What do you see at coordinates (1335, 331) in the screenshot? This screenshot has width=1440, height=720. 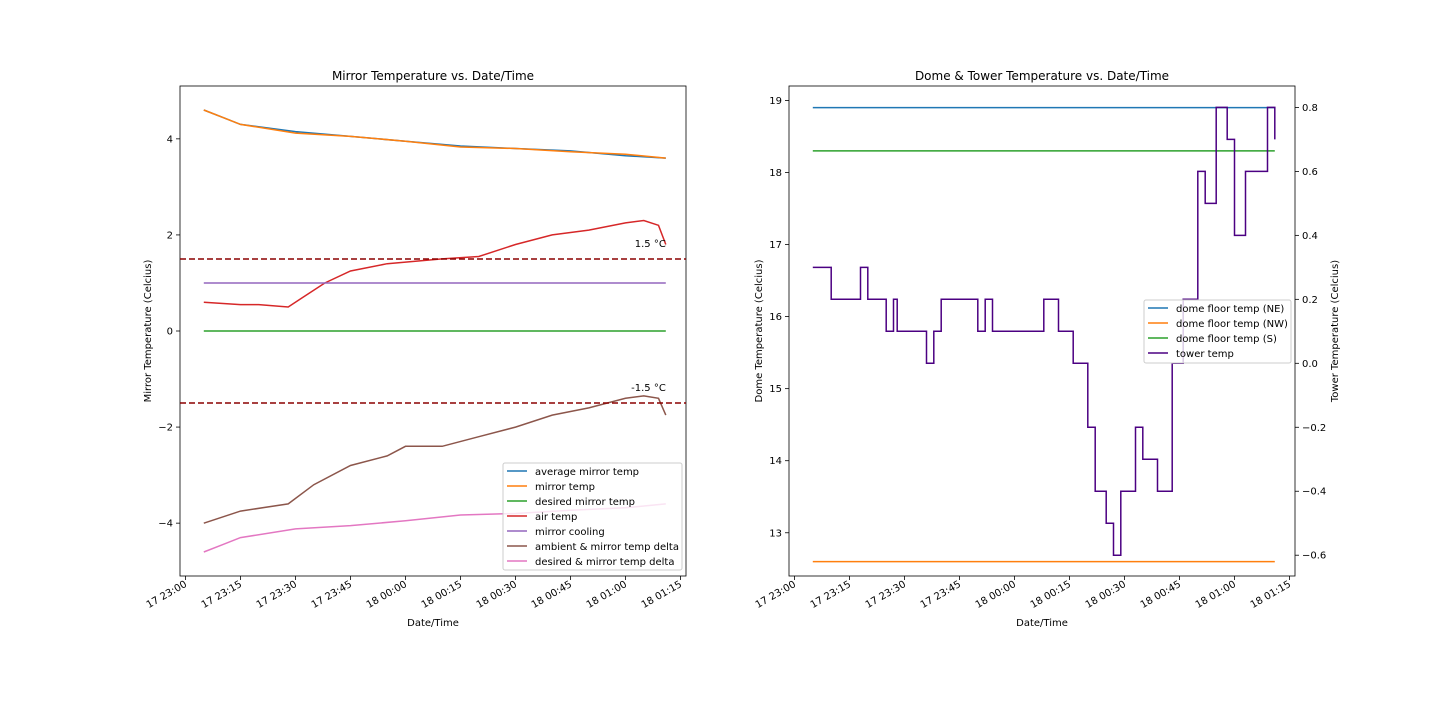 I see `right-y-axis-label: Tower Temperature (Celcius)` at bounding box center [1335, 331].